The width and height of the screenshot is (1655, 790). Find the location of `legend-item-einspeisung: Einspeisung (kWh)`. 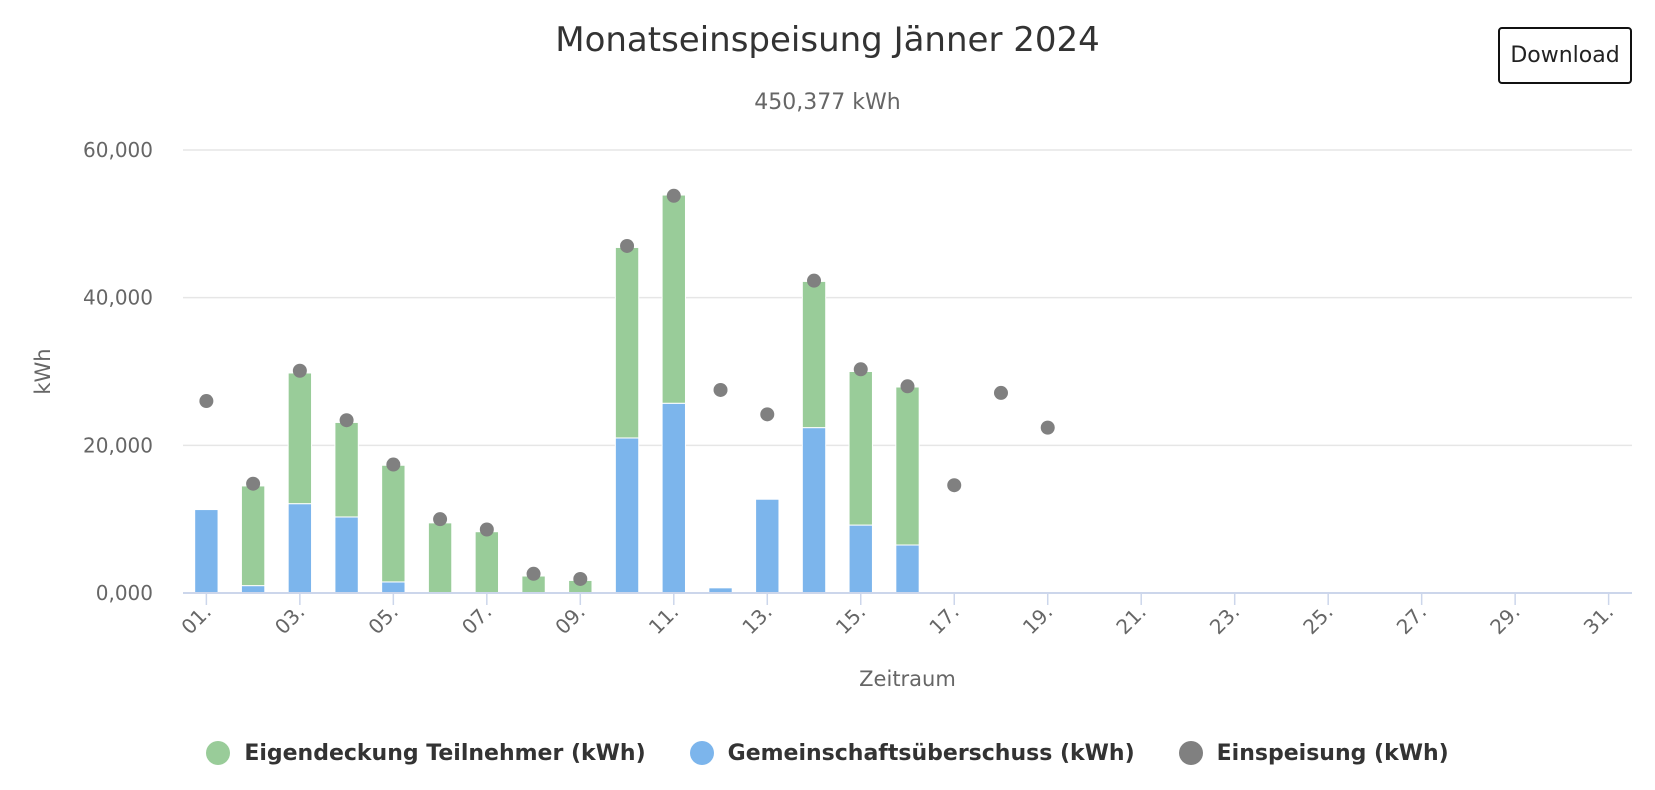

legend-item-einspeisung: Einspeisung (kWh) is located at coordinates (1313, 753).